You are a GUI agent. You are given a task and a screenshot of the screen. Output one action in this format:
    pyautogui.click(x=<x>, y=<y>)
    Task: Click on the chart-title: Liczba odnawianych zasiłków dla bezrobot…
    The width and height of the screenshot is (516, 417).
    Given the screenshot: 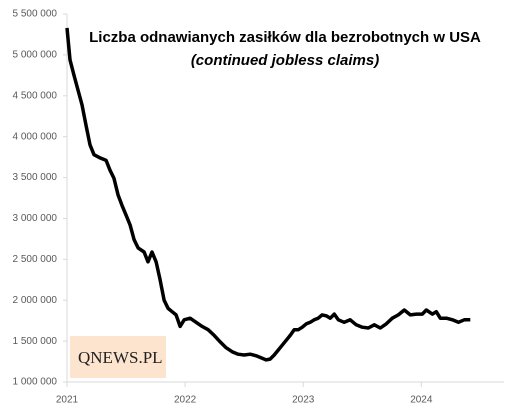 What is the action you would take?
    pyautogui.click(x=285, y=37)
    